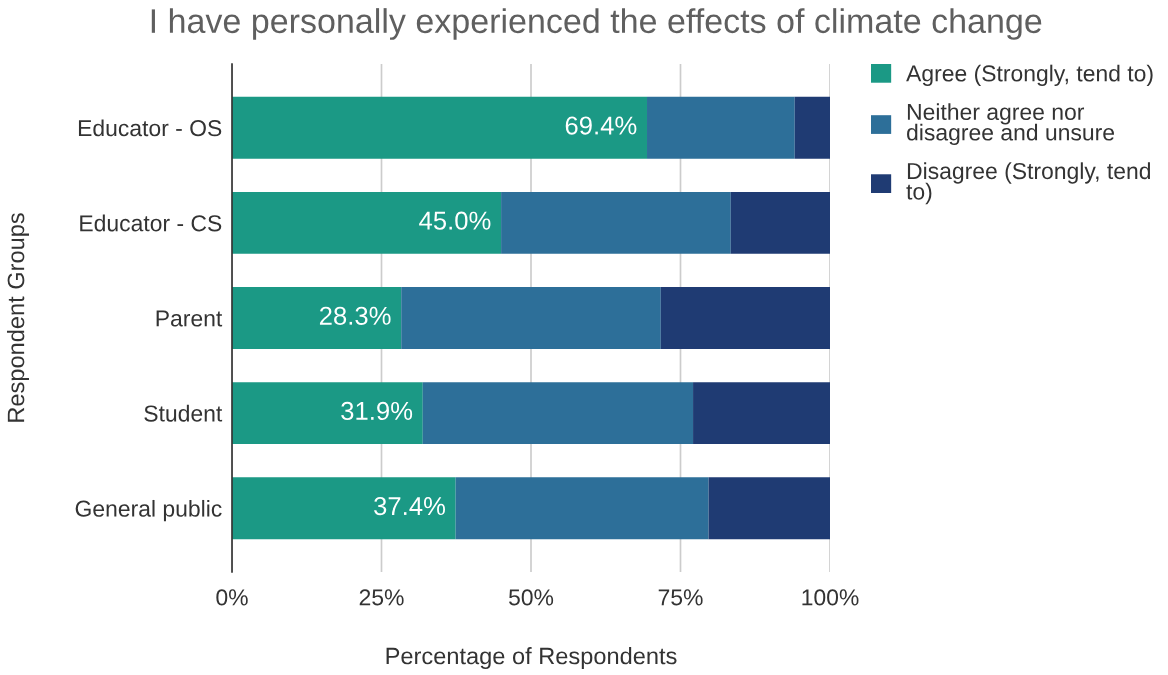 This screenshot has height=675, width=1168. Describe the element at coordinates (18, 317) in the screenshot. I see `y-axis-title: Respondent Groups` at that location.